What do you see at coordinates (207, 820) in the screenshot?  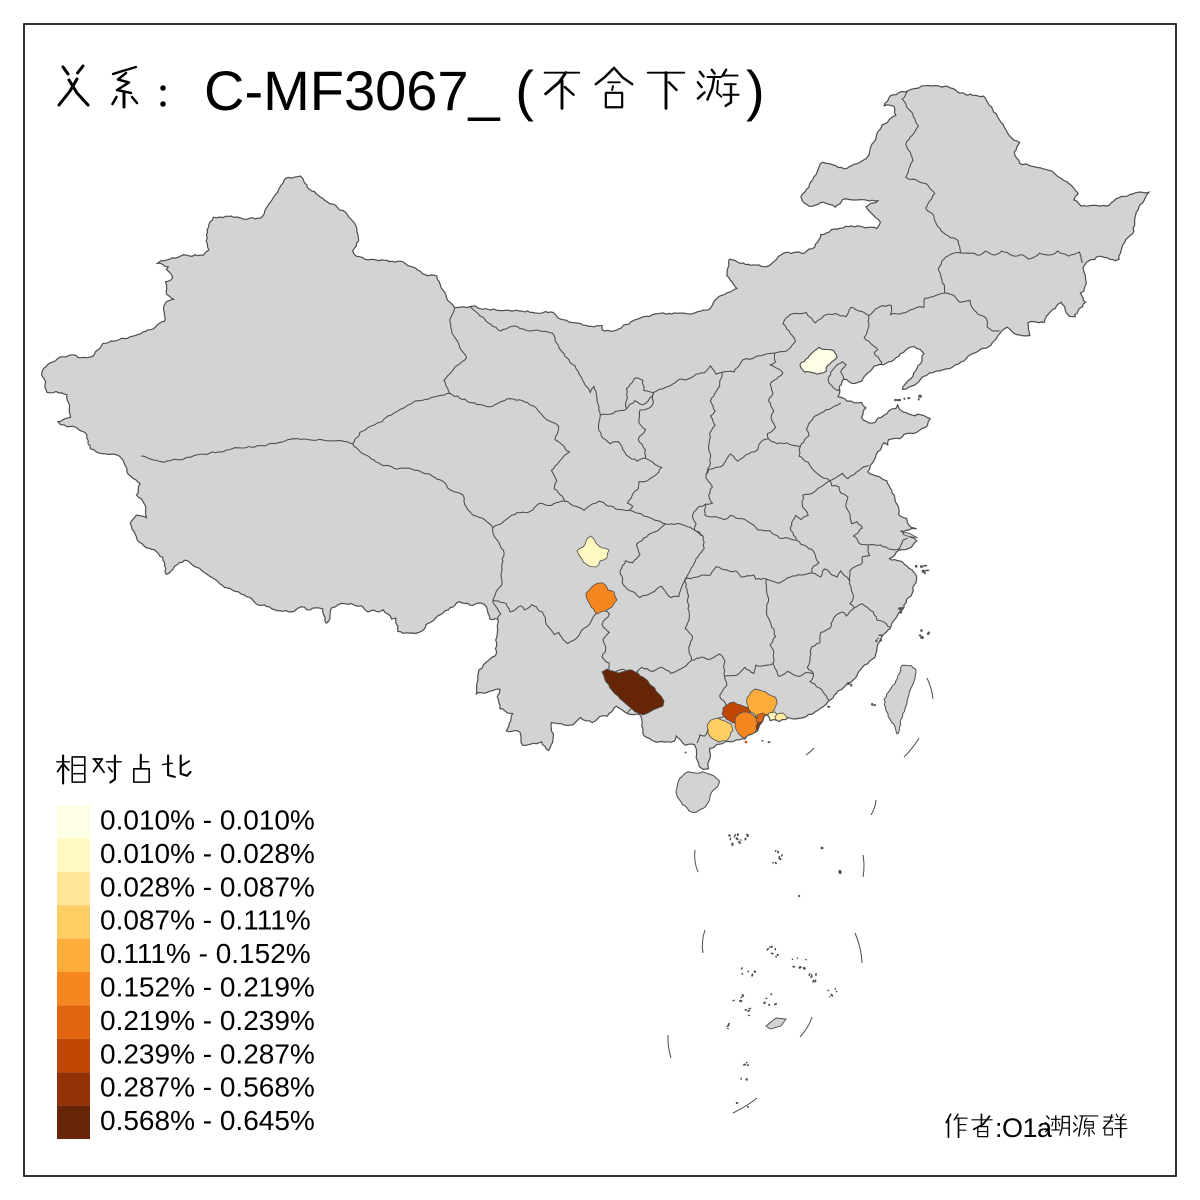 I see `svg-text: 0.010% - 0.010%` at bounding box center [207, 820].